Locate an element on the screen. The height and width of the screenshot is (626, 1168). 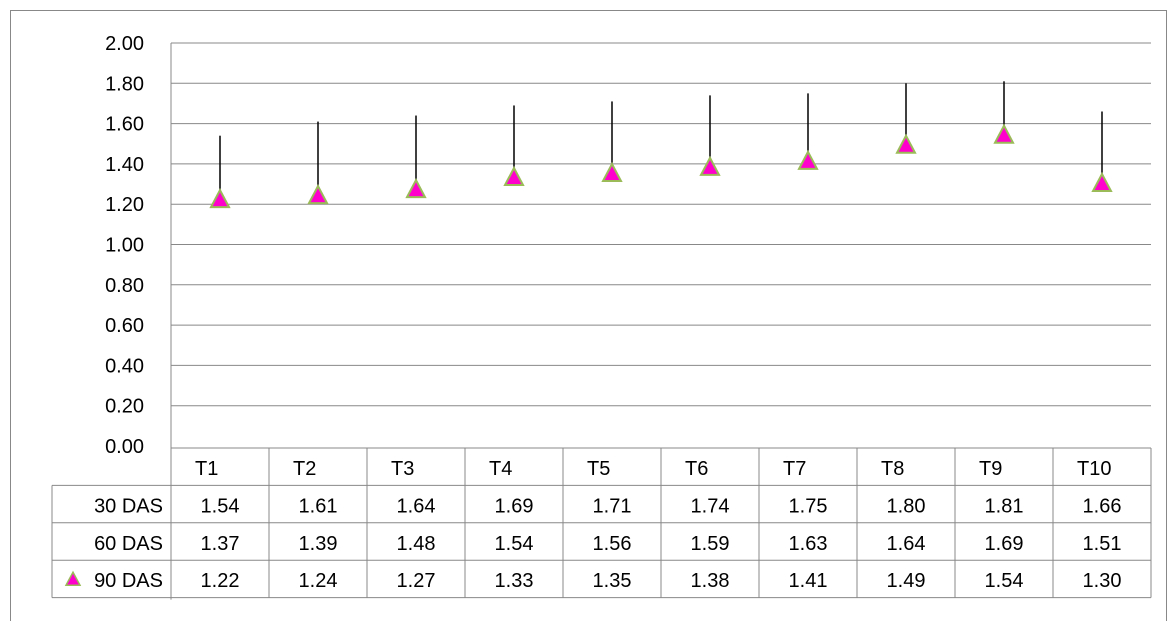
data-label: 1.66 is located at coordinates (1102, 506).